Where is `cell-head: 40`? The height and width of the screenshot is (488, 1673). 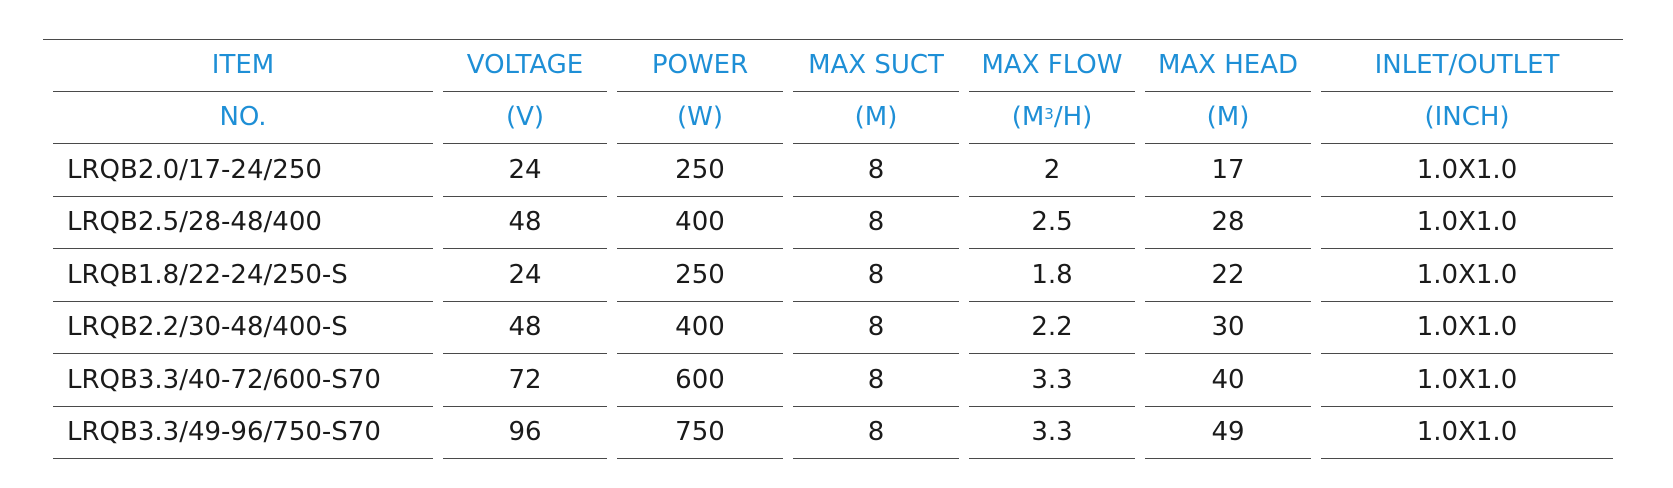
cell-head: 40 is located at coordinates (1228, 380).